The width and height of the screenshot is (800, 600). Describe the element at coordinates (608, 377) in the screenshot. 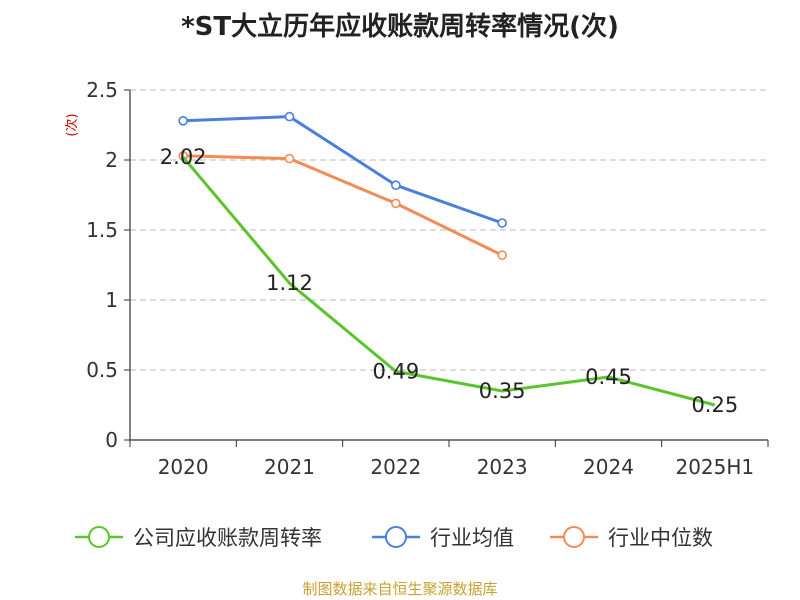

I see `data-label: 0.45` at that location.